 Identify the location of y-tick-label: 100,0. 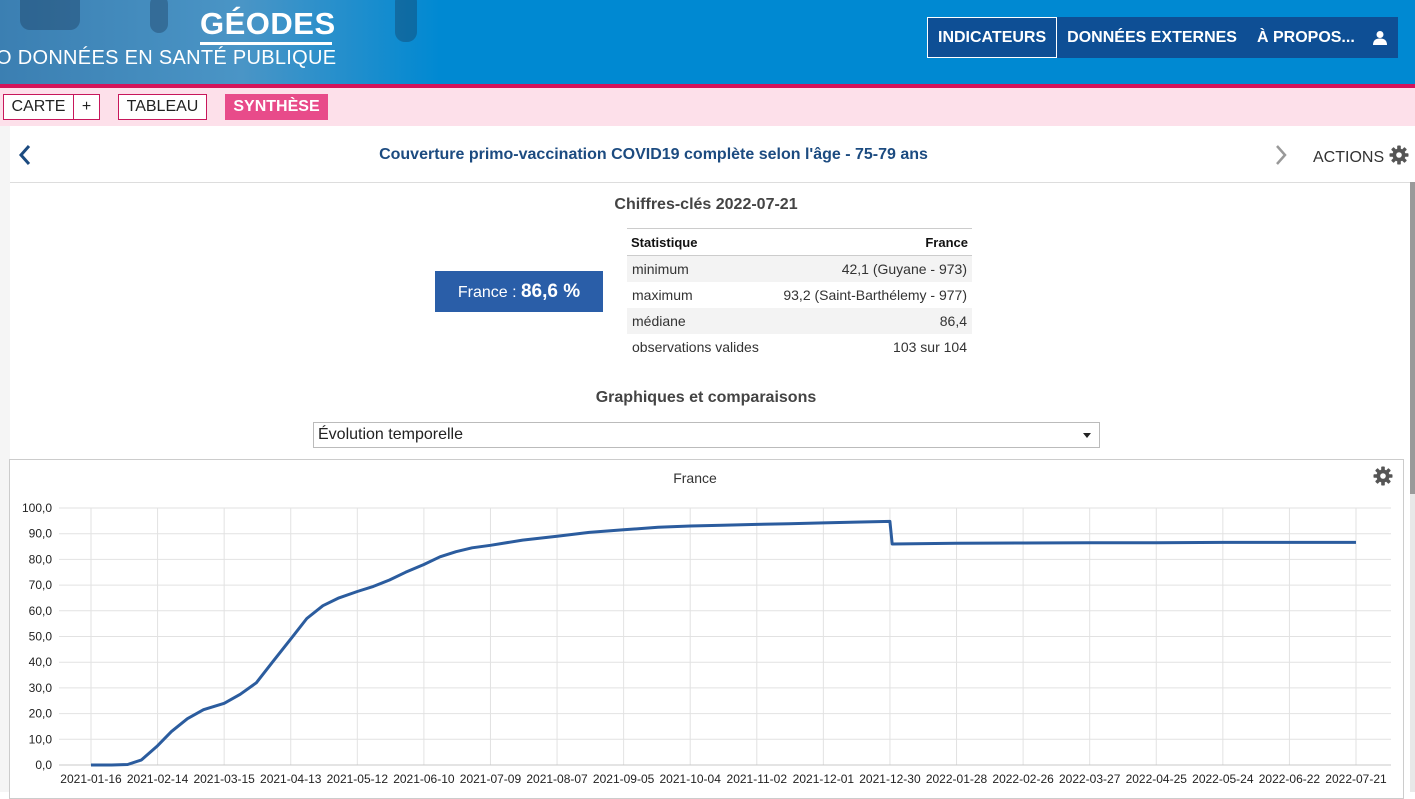
(37, 508).